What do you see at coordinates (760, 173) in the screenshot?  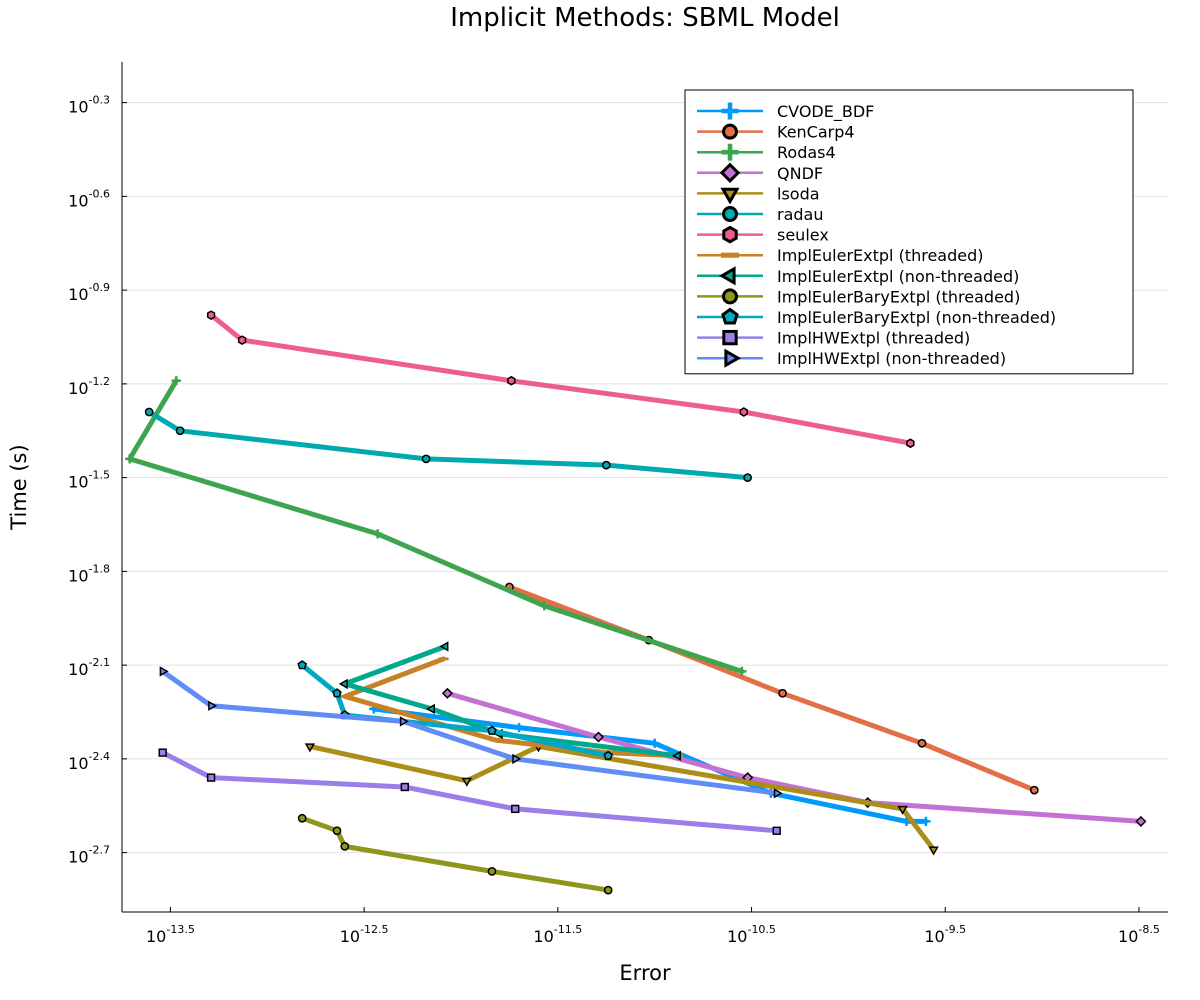 I see `legend-item-3: QNDF` at bounding box center [760, 173].